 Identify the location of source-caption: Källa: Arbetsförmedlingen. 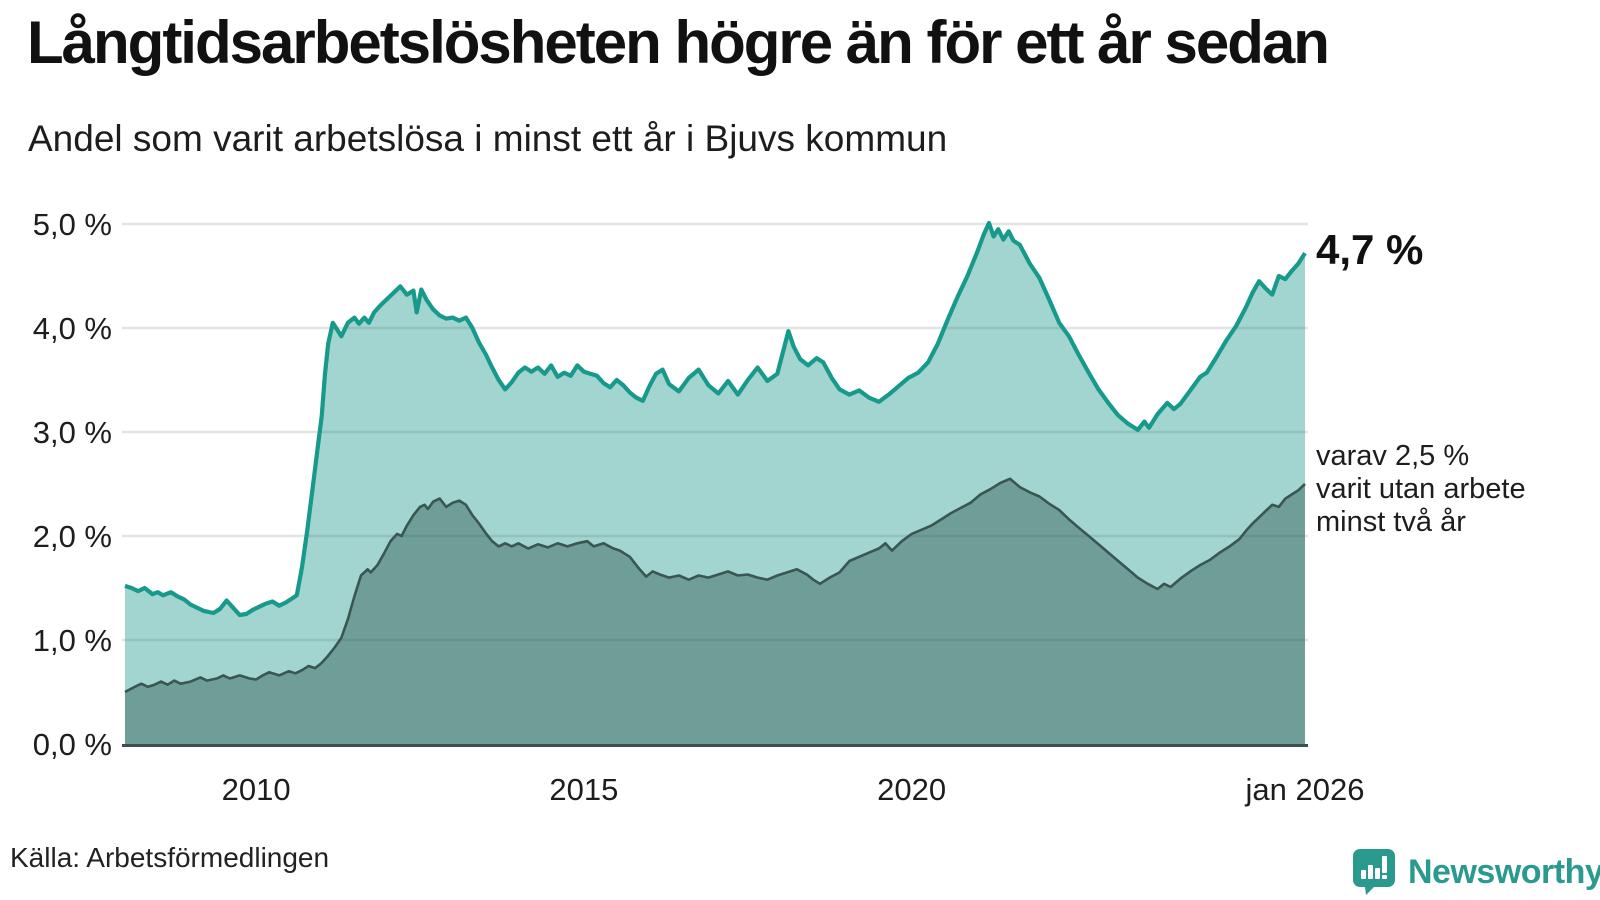
(170, 857).